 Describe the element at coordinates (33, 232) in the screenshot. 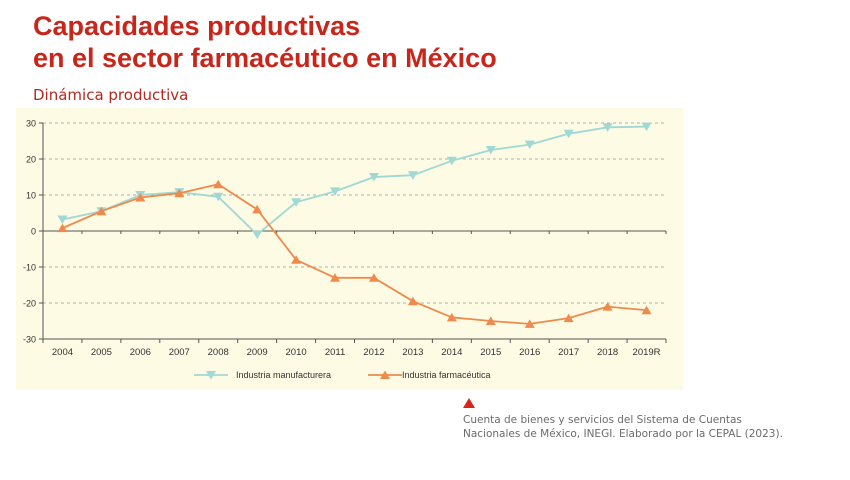

I see `y-tick-label: 0` at that location.